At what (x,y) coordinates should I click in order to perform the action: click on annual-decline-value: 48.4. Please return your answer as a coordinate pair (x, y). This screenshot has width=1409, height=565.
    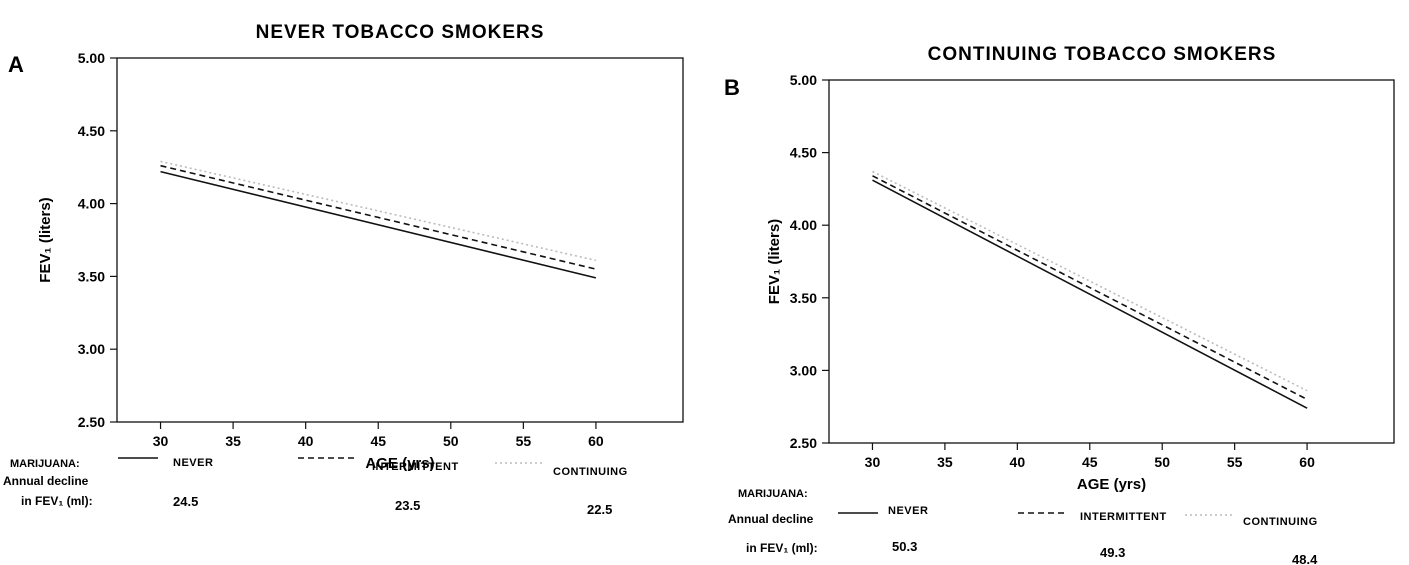
    Looking at the image, I should click on (1305, 558).